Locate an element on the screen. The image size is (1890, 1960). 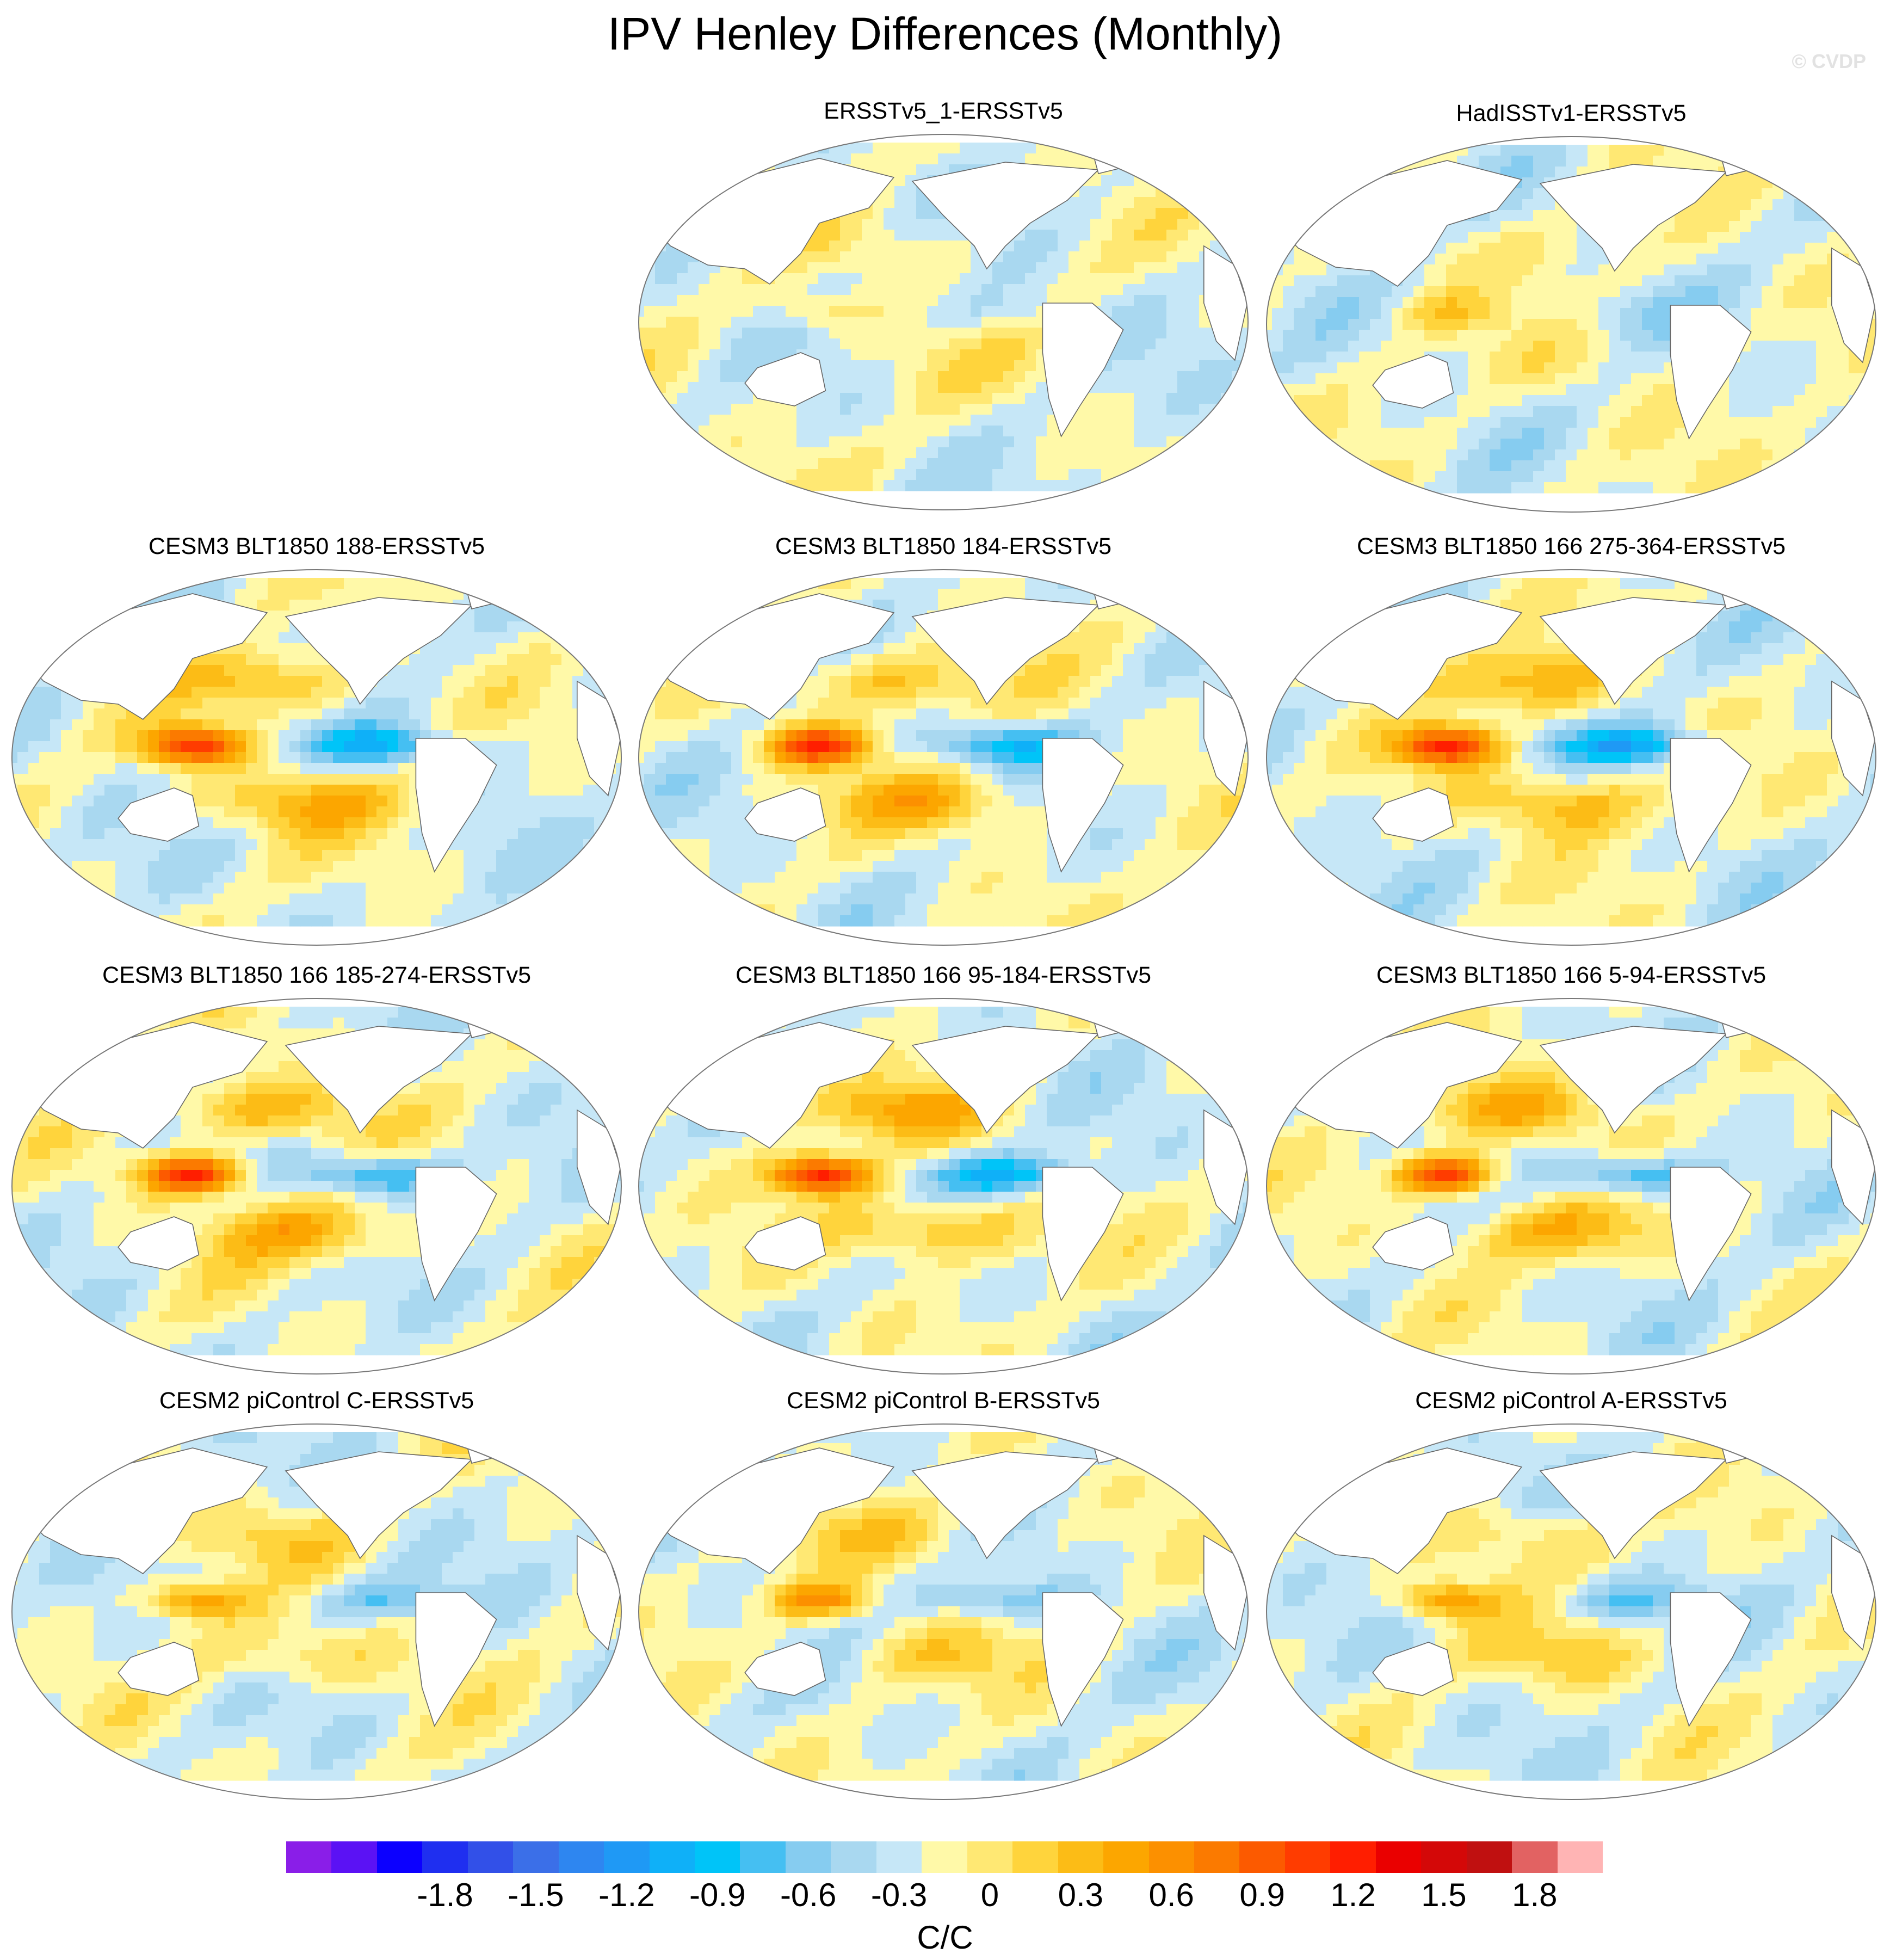
colorbar-tick-label: 1.2 is located at coordinates (1353, 1895).